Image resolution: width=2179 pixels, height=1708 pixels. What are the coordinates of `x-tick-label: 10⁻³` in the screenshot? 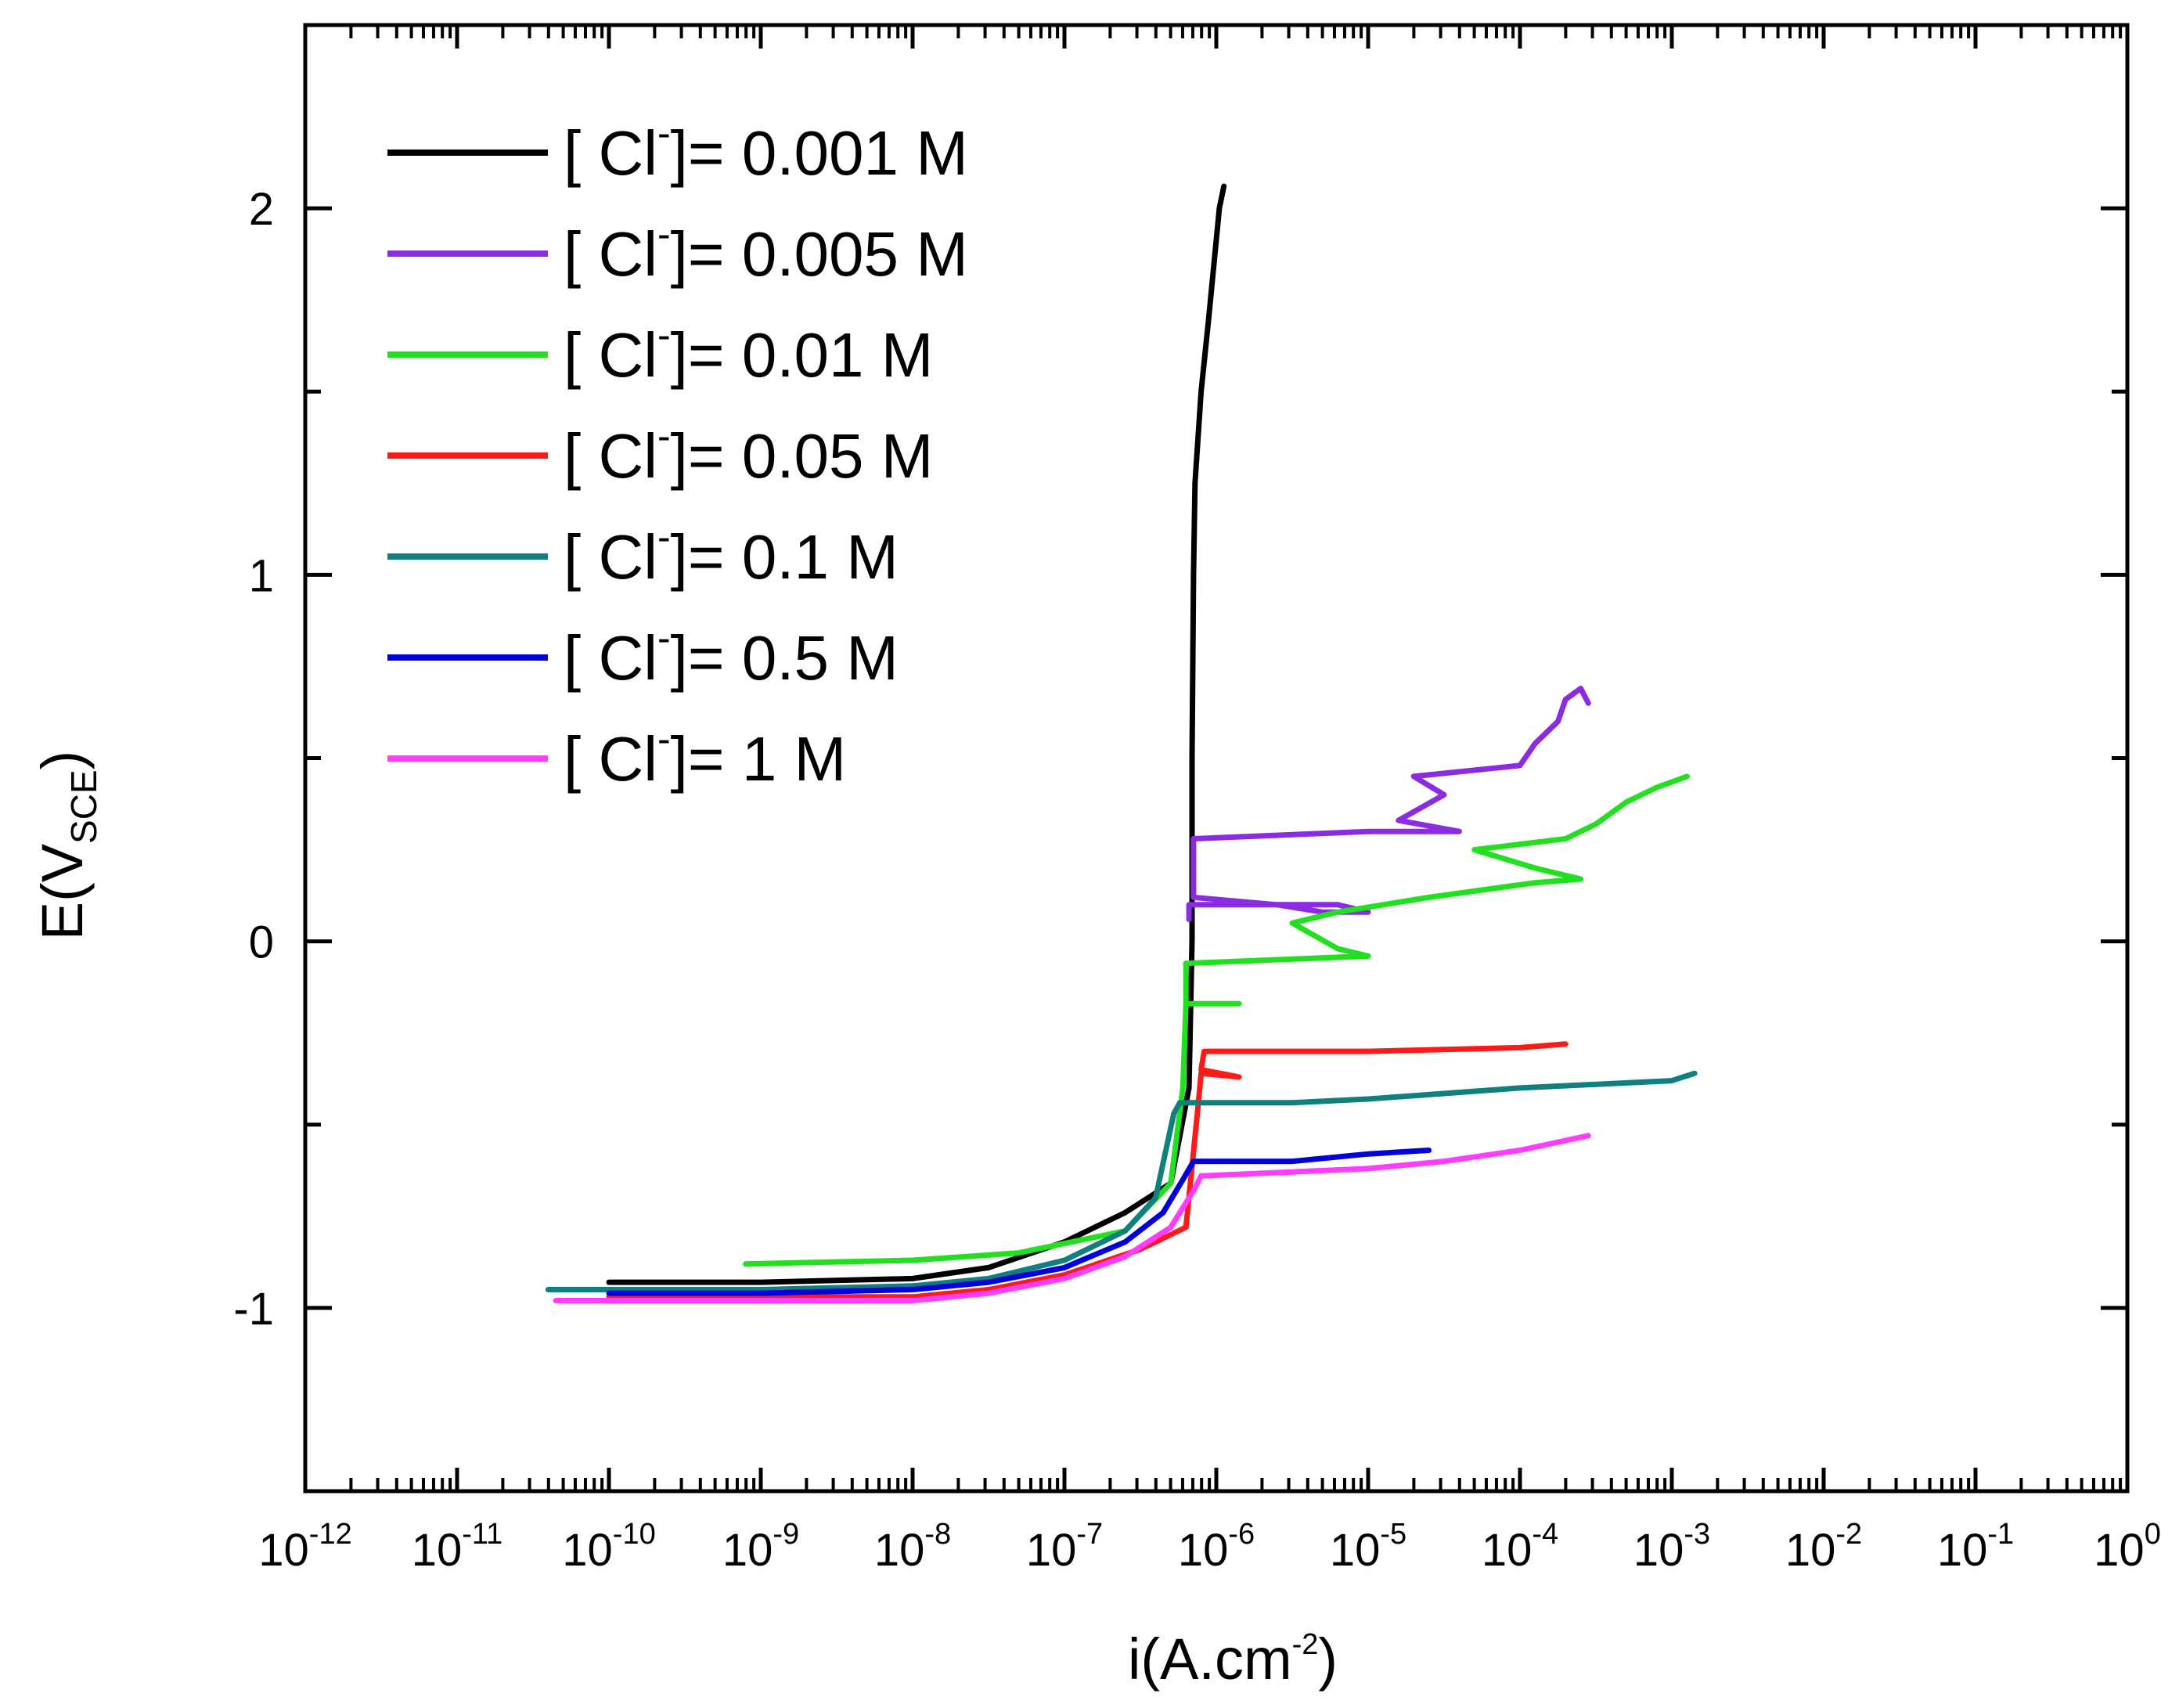 It's located at (1671, 1547).